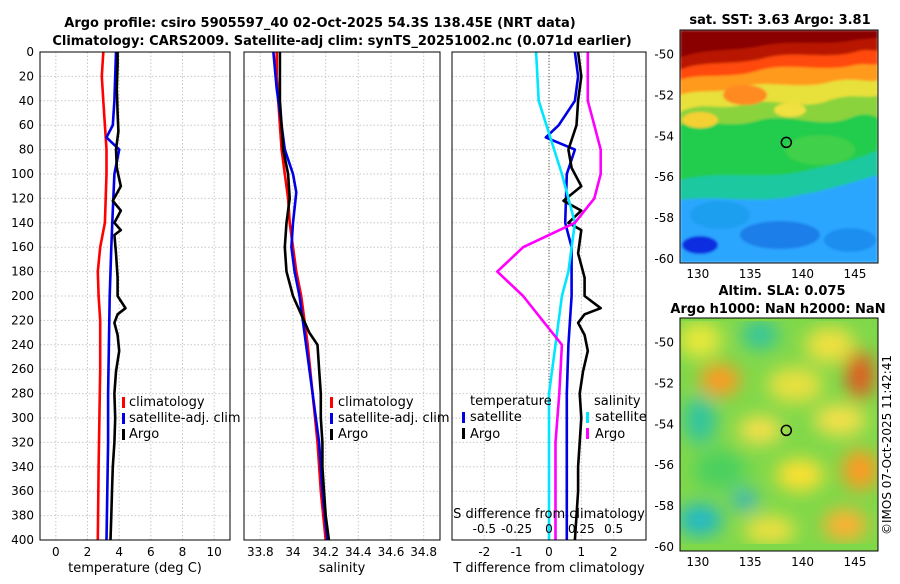 The width and height of the screenshot is (900, 584). I want to click on depth-tick-label: 120, so click(22, 198).